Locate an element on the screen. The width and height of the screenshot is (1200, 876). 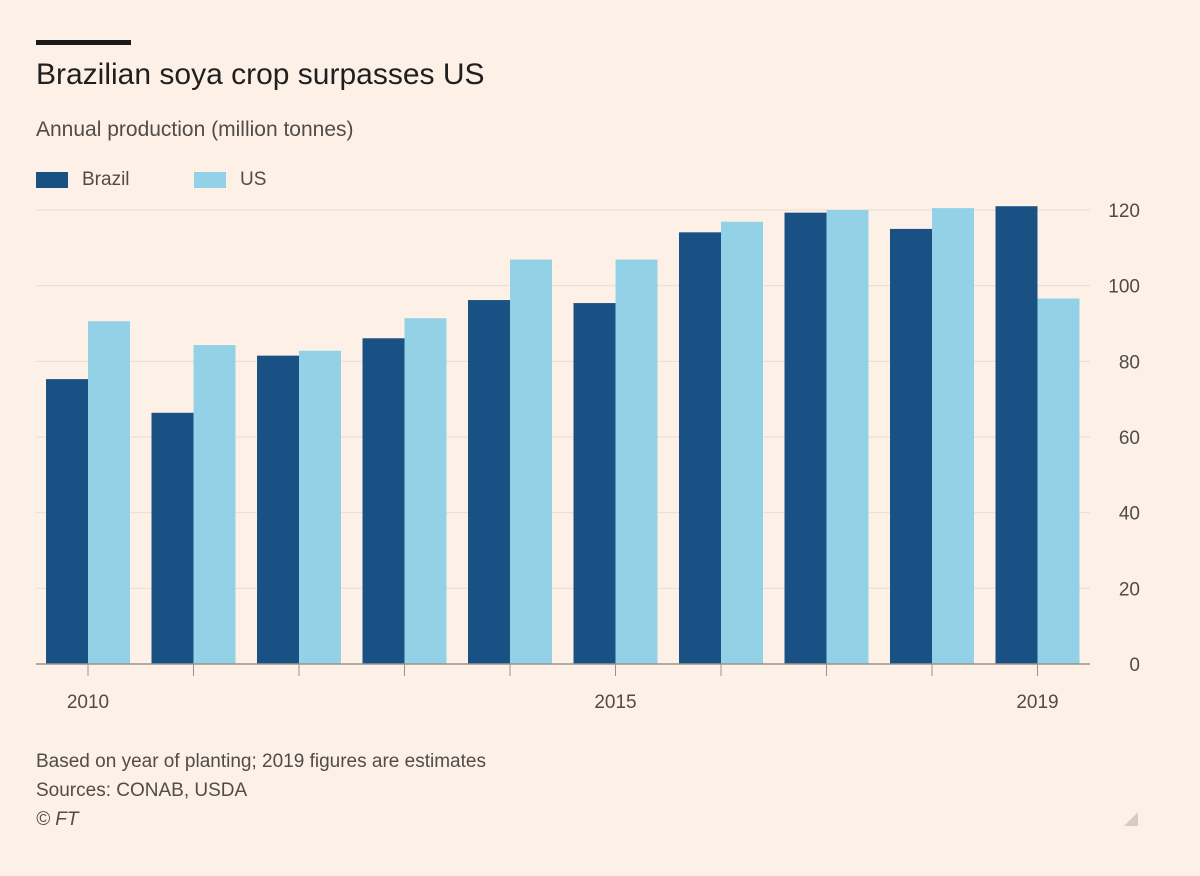
y-tick-label: 120 is located at coordinates (1124, 211).